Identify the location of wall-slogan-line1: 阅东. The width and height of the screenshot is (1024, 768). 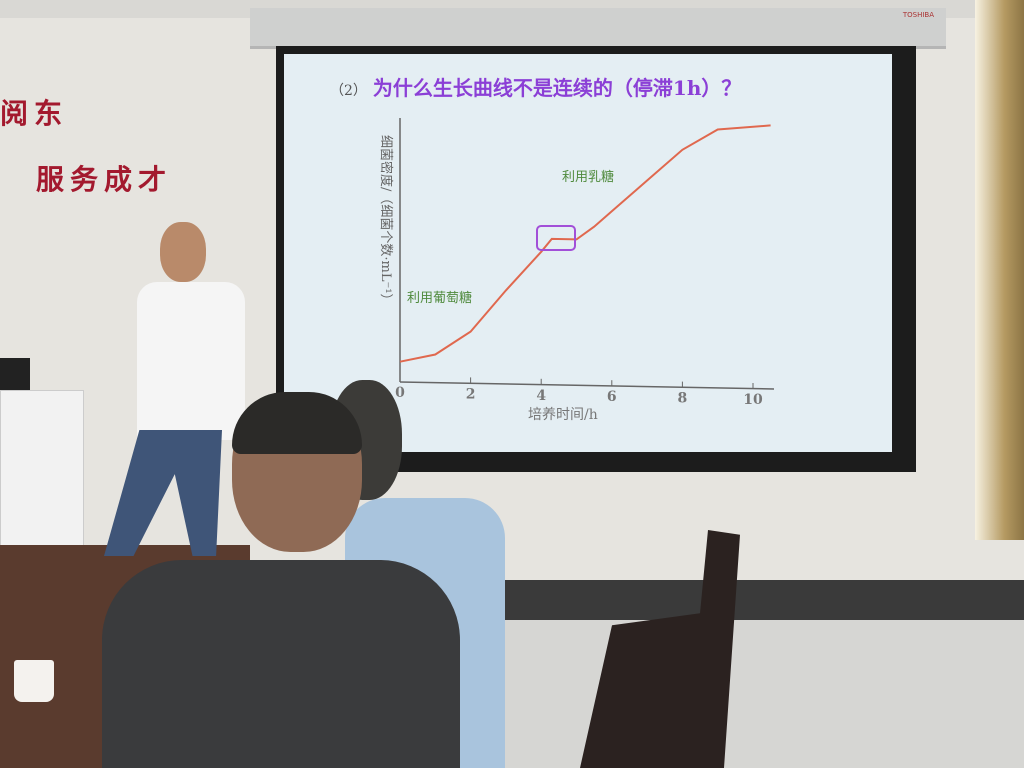
(34, 113).